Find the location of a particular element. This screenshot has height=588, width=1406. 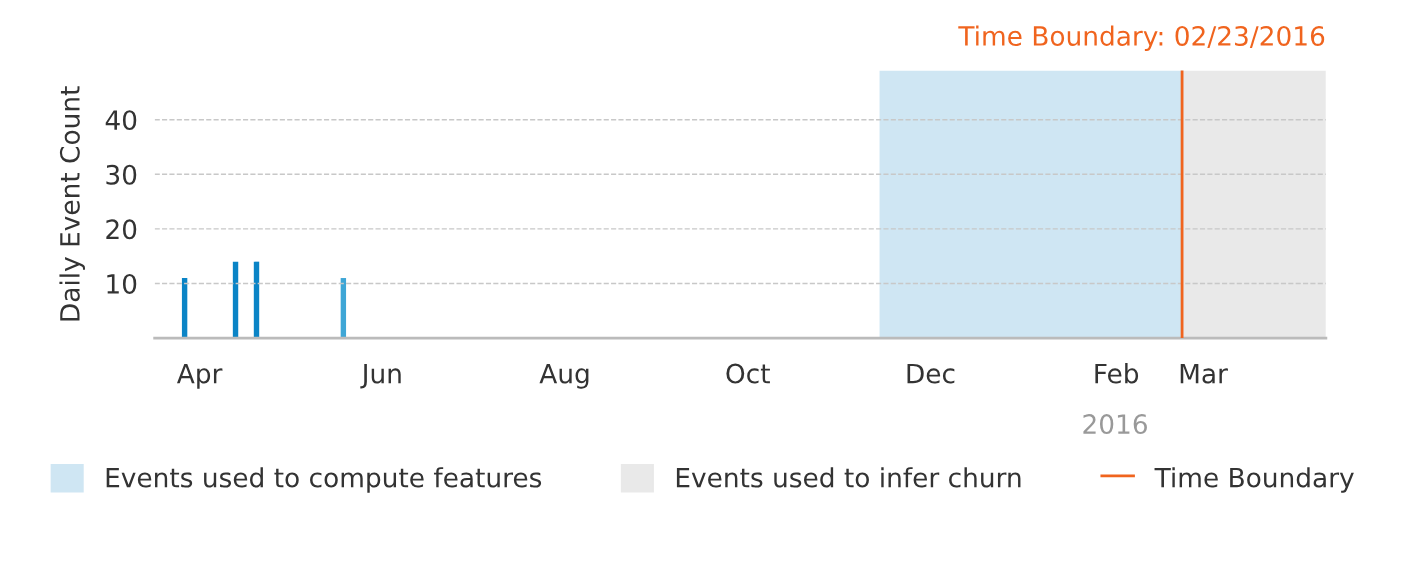

legend-label: Events used to infer churn is located at coordinates (848, 477).